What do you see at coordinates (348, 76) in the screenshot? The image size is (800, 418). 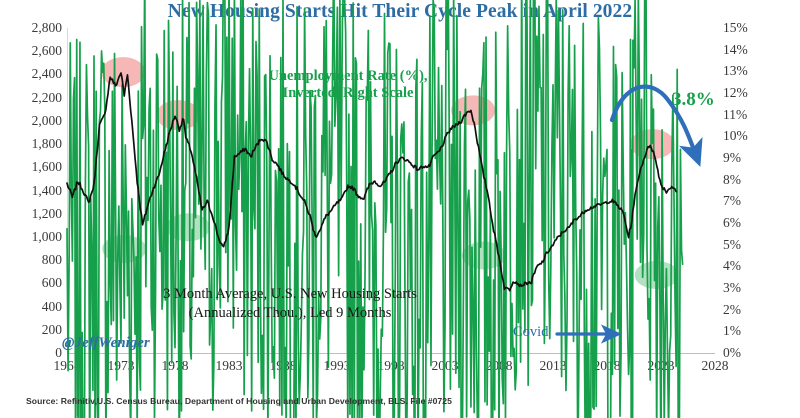 I see `unemployment-annotation-line1: Unemployment Rate (%),` at bounding box center [348, 76].